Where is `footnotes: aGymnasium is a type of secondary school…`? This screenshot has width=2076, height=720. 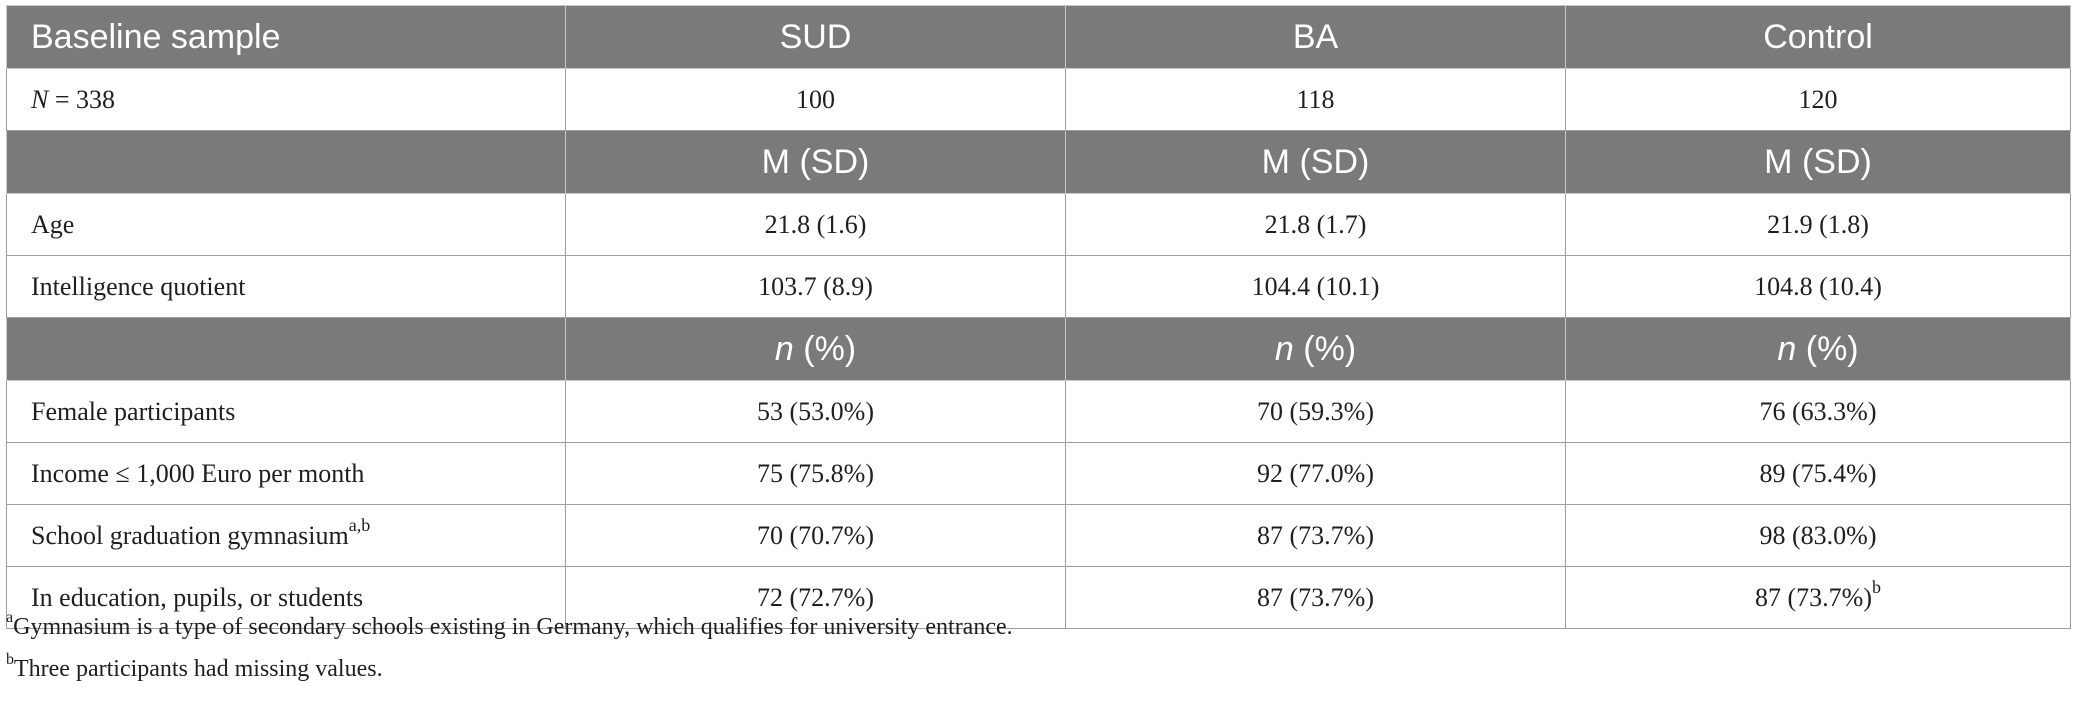
footnotes: aGymnasium is a type of secondary school… is located at coordinates (509, 648).